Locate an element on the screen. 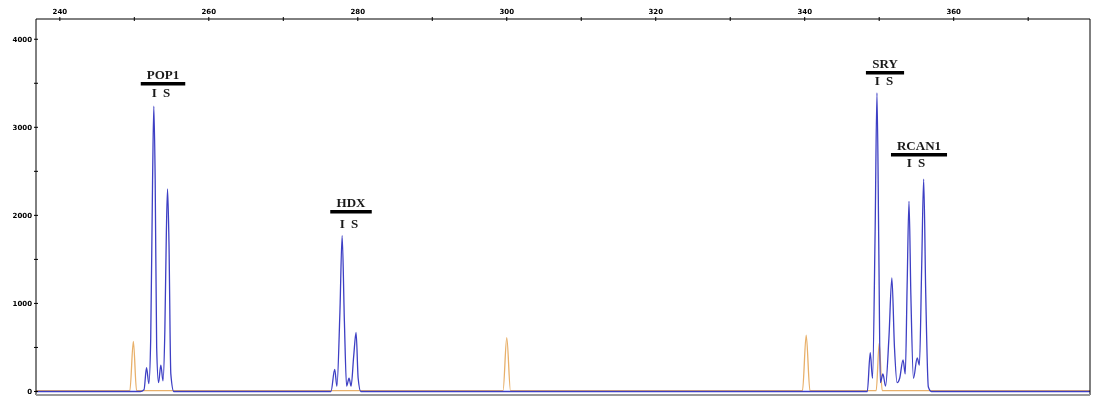  line-series is located at coordinates (563, 363).